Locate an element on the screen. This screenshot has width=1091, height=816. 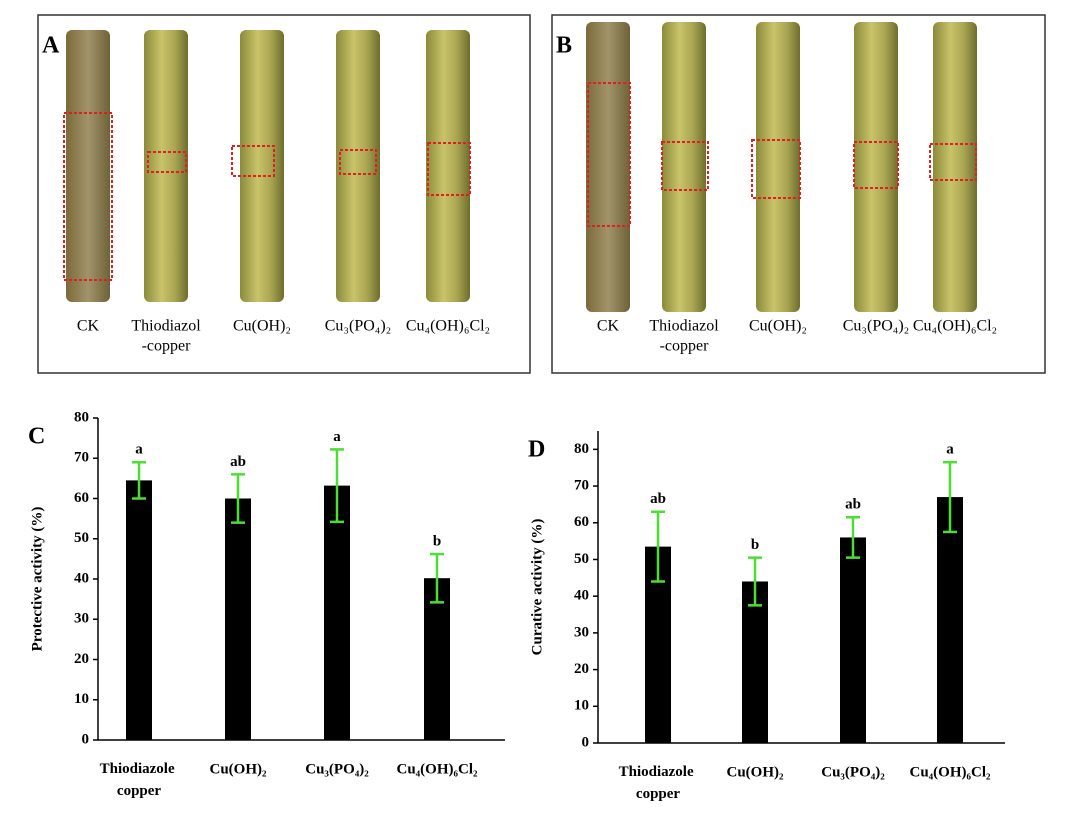
panel-letter: B is located at coordinates (564, 46).